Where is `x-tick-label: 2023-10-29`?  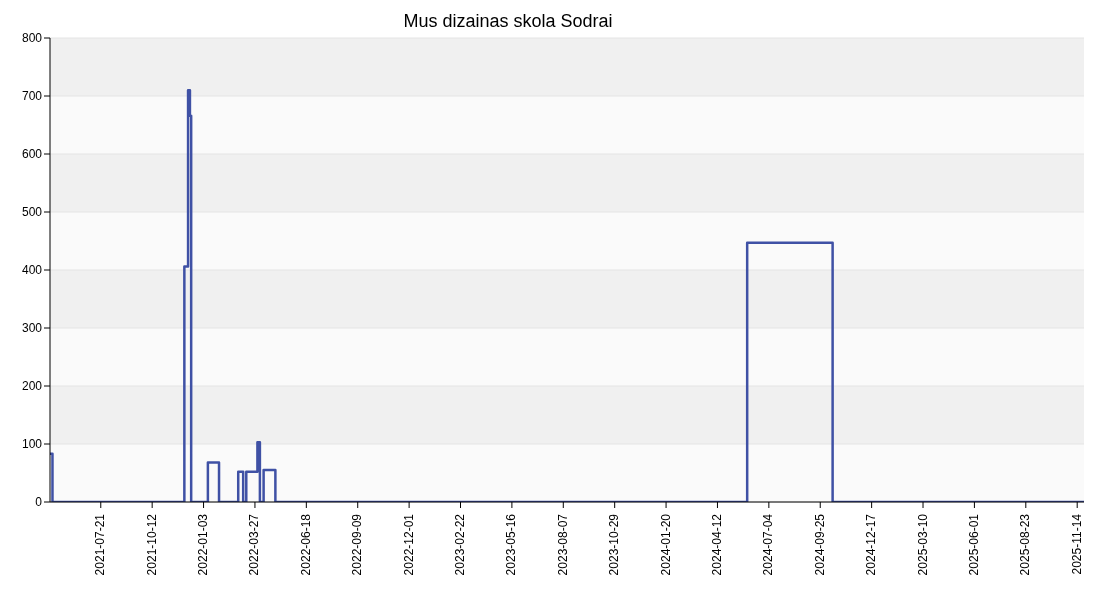 x-tick-label: 2023-10-29 is located at coordinates (614, 544).